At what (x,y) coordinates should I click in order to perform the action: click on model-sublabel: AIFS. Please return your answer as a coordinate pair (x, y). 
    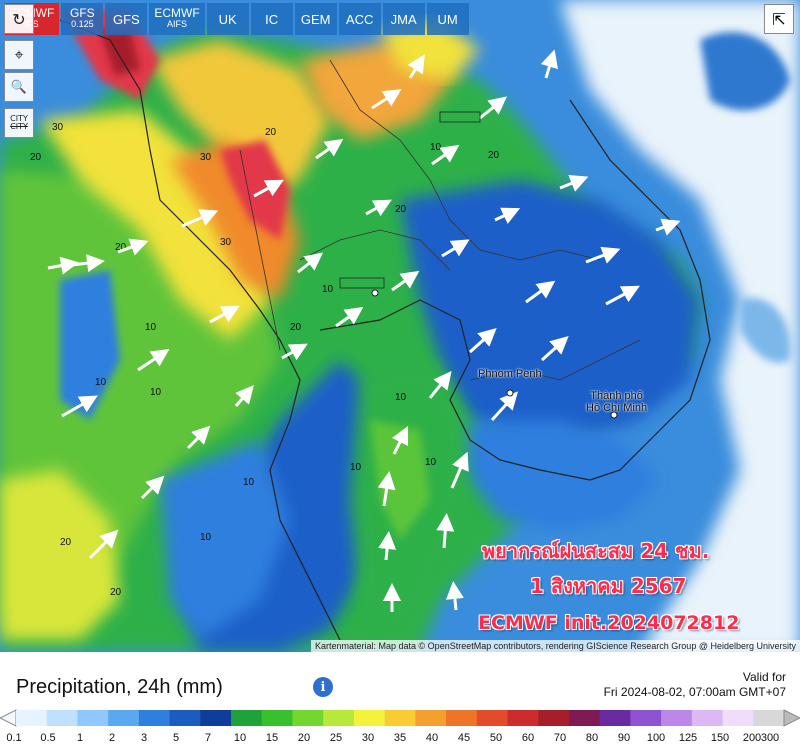
    Looking at the image, I should click on (176, 24).